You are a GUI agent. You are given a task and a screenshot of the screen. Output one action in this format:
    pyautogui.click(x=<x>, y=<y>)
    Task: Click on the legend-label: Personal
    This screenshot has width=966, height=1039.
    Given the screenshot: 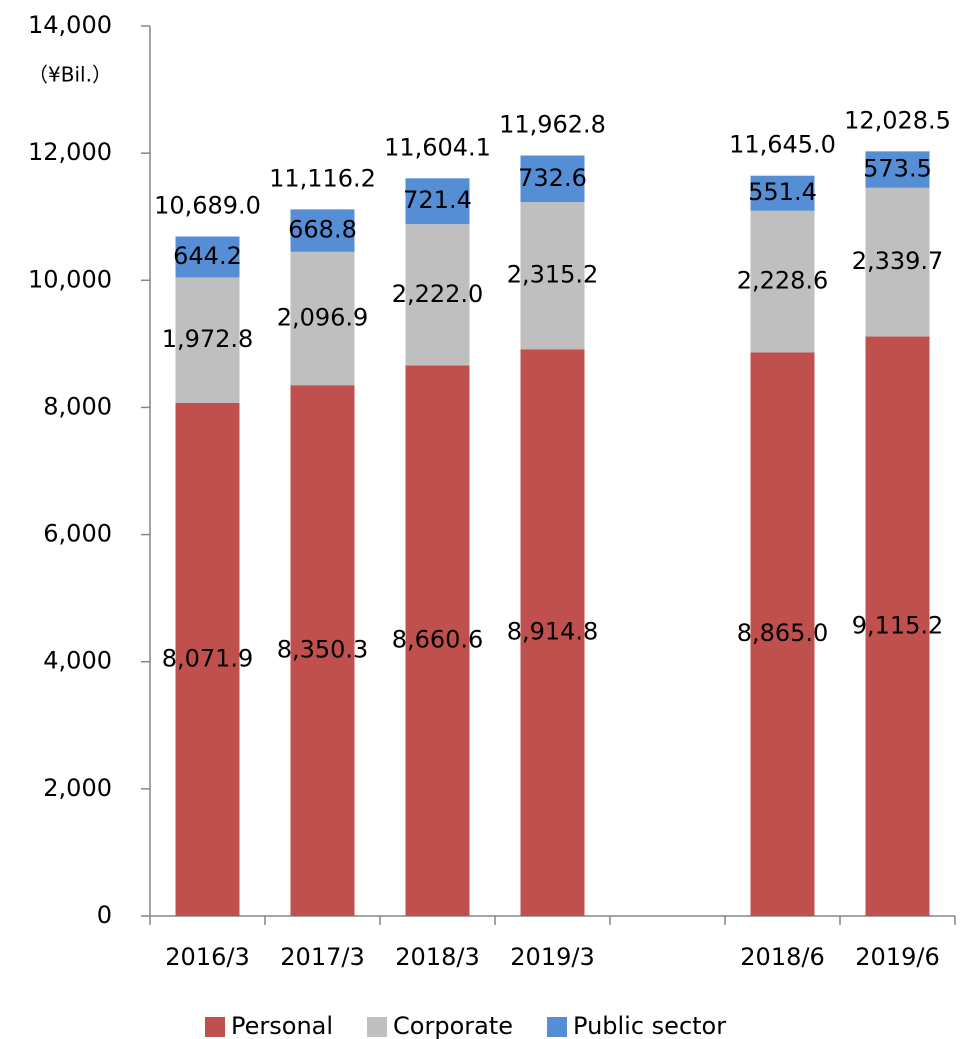 What is the action you would take?
    pyautogui.click(x=282, y=1025)
    